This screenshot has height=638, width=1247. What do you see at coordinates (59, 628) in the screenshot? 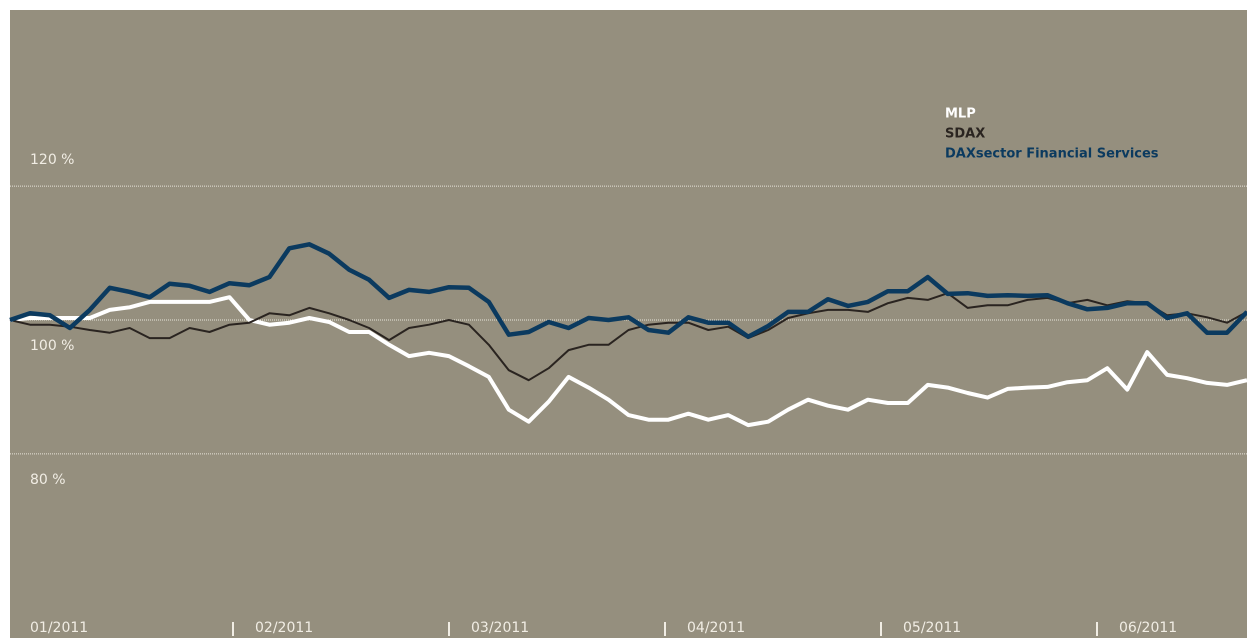
I see `x-tick-label: 01/2011` at bounding box center [59, 628].